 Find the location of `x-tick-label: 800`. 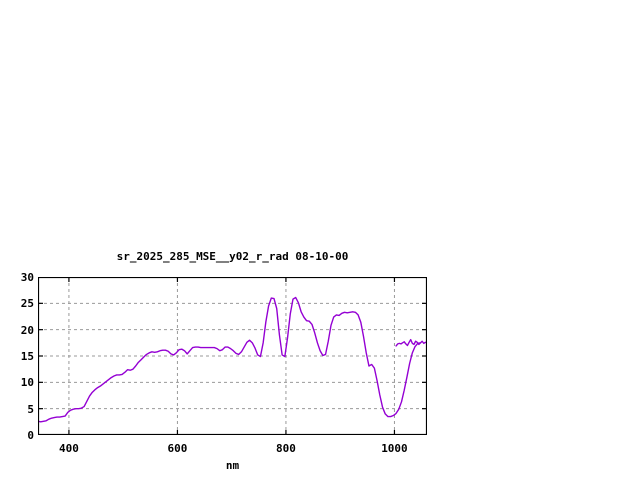

x-tick-label: 800 is located at coordinates (286, 448).